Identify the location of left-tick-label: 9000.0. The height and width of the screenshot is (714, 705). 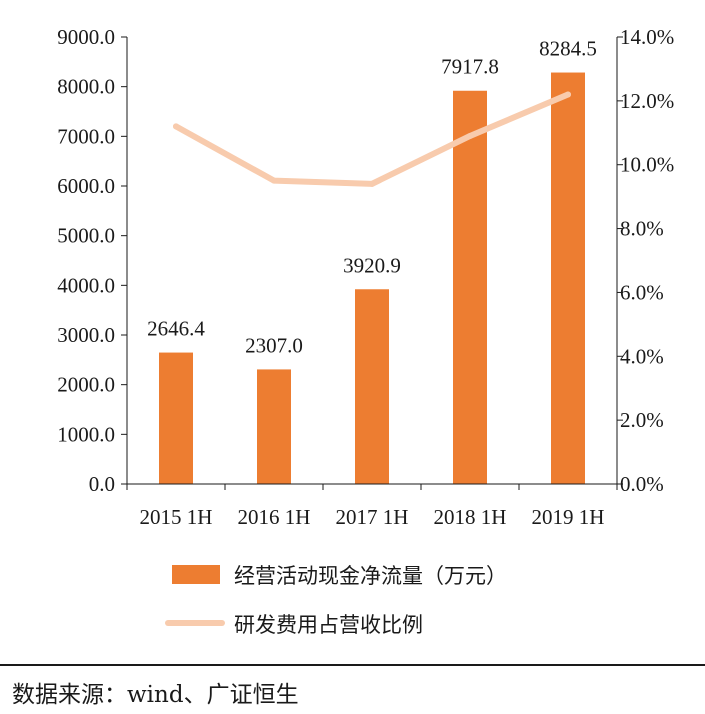
(86, 37).